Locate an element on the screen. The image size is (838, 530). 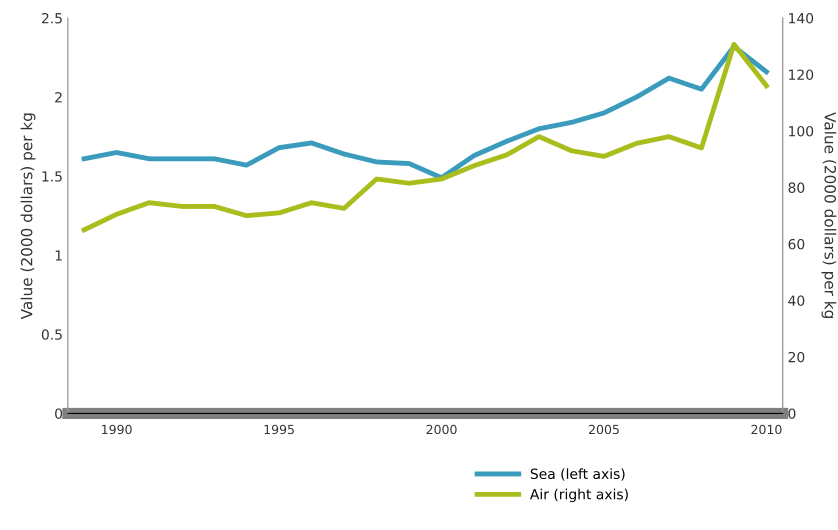
legend-label: Air (right axis) is located at coordinates (579, 495).